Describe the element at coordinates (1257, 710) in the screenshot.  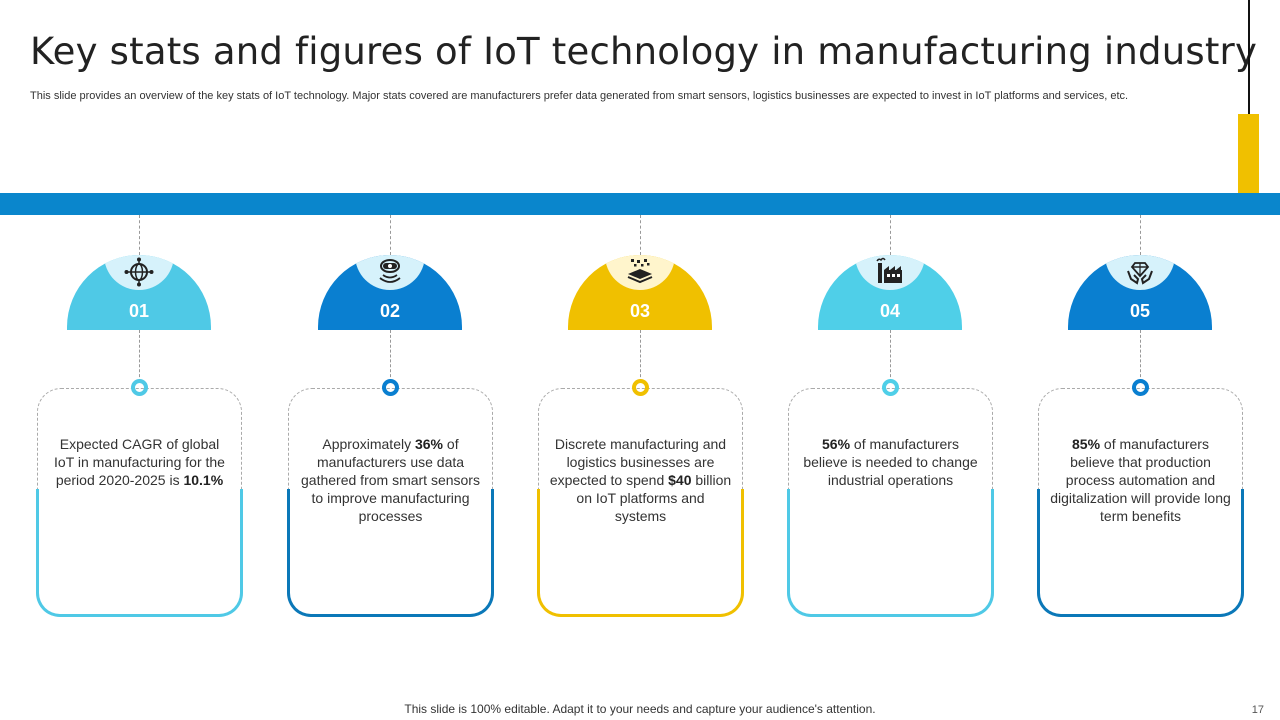
I see `page-number: 17` at that location.